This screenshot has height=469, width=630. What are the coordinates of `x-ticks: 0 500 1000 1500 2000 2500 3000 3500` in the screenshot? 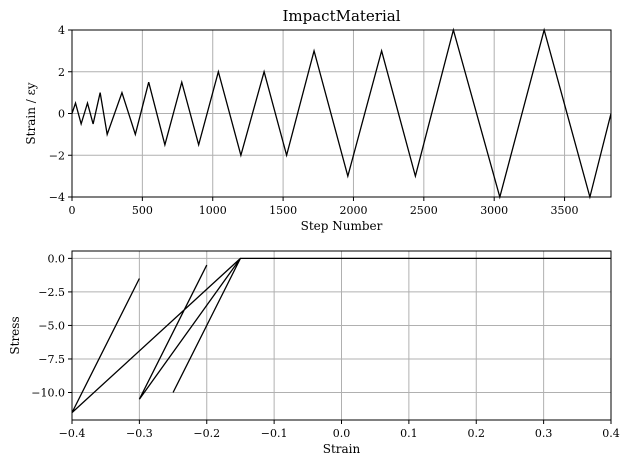 It's located at (324, 207).